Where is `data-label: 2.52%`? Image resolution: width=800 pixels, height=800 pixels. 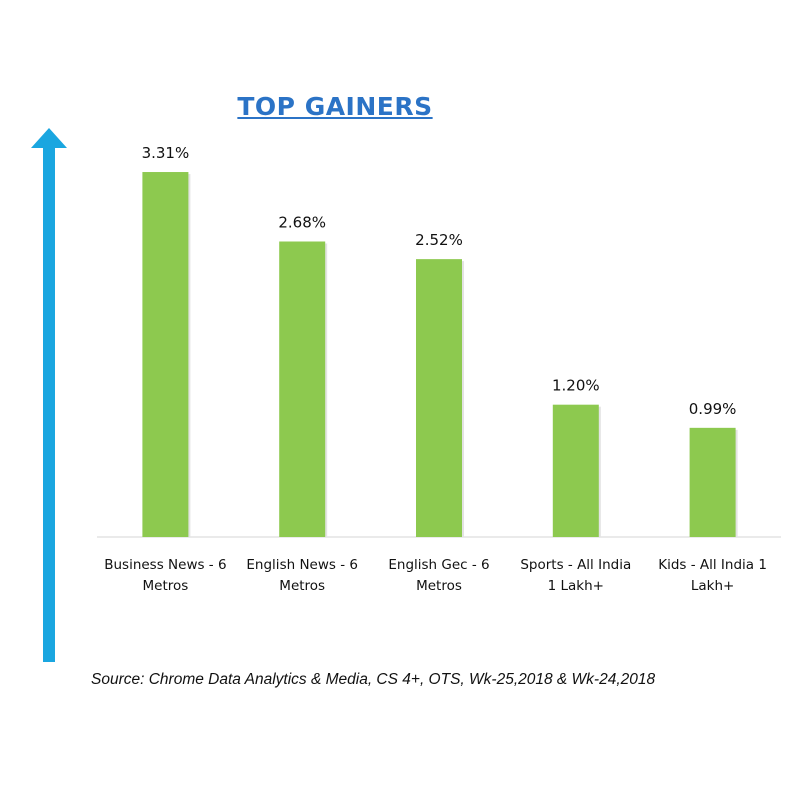 data-label: 2.52% is located at coordinates (439, 240).